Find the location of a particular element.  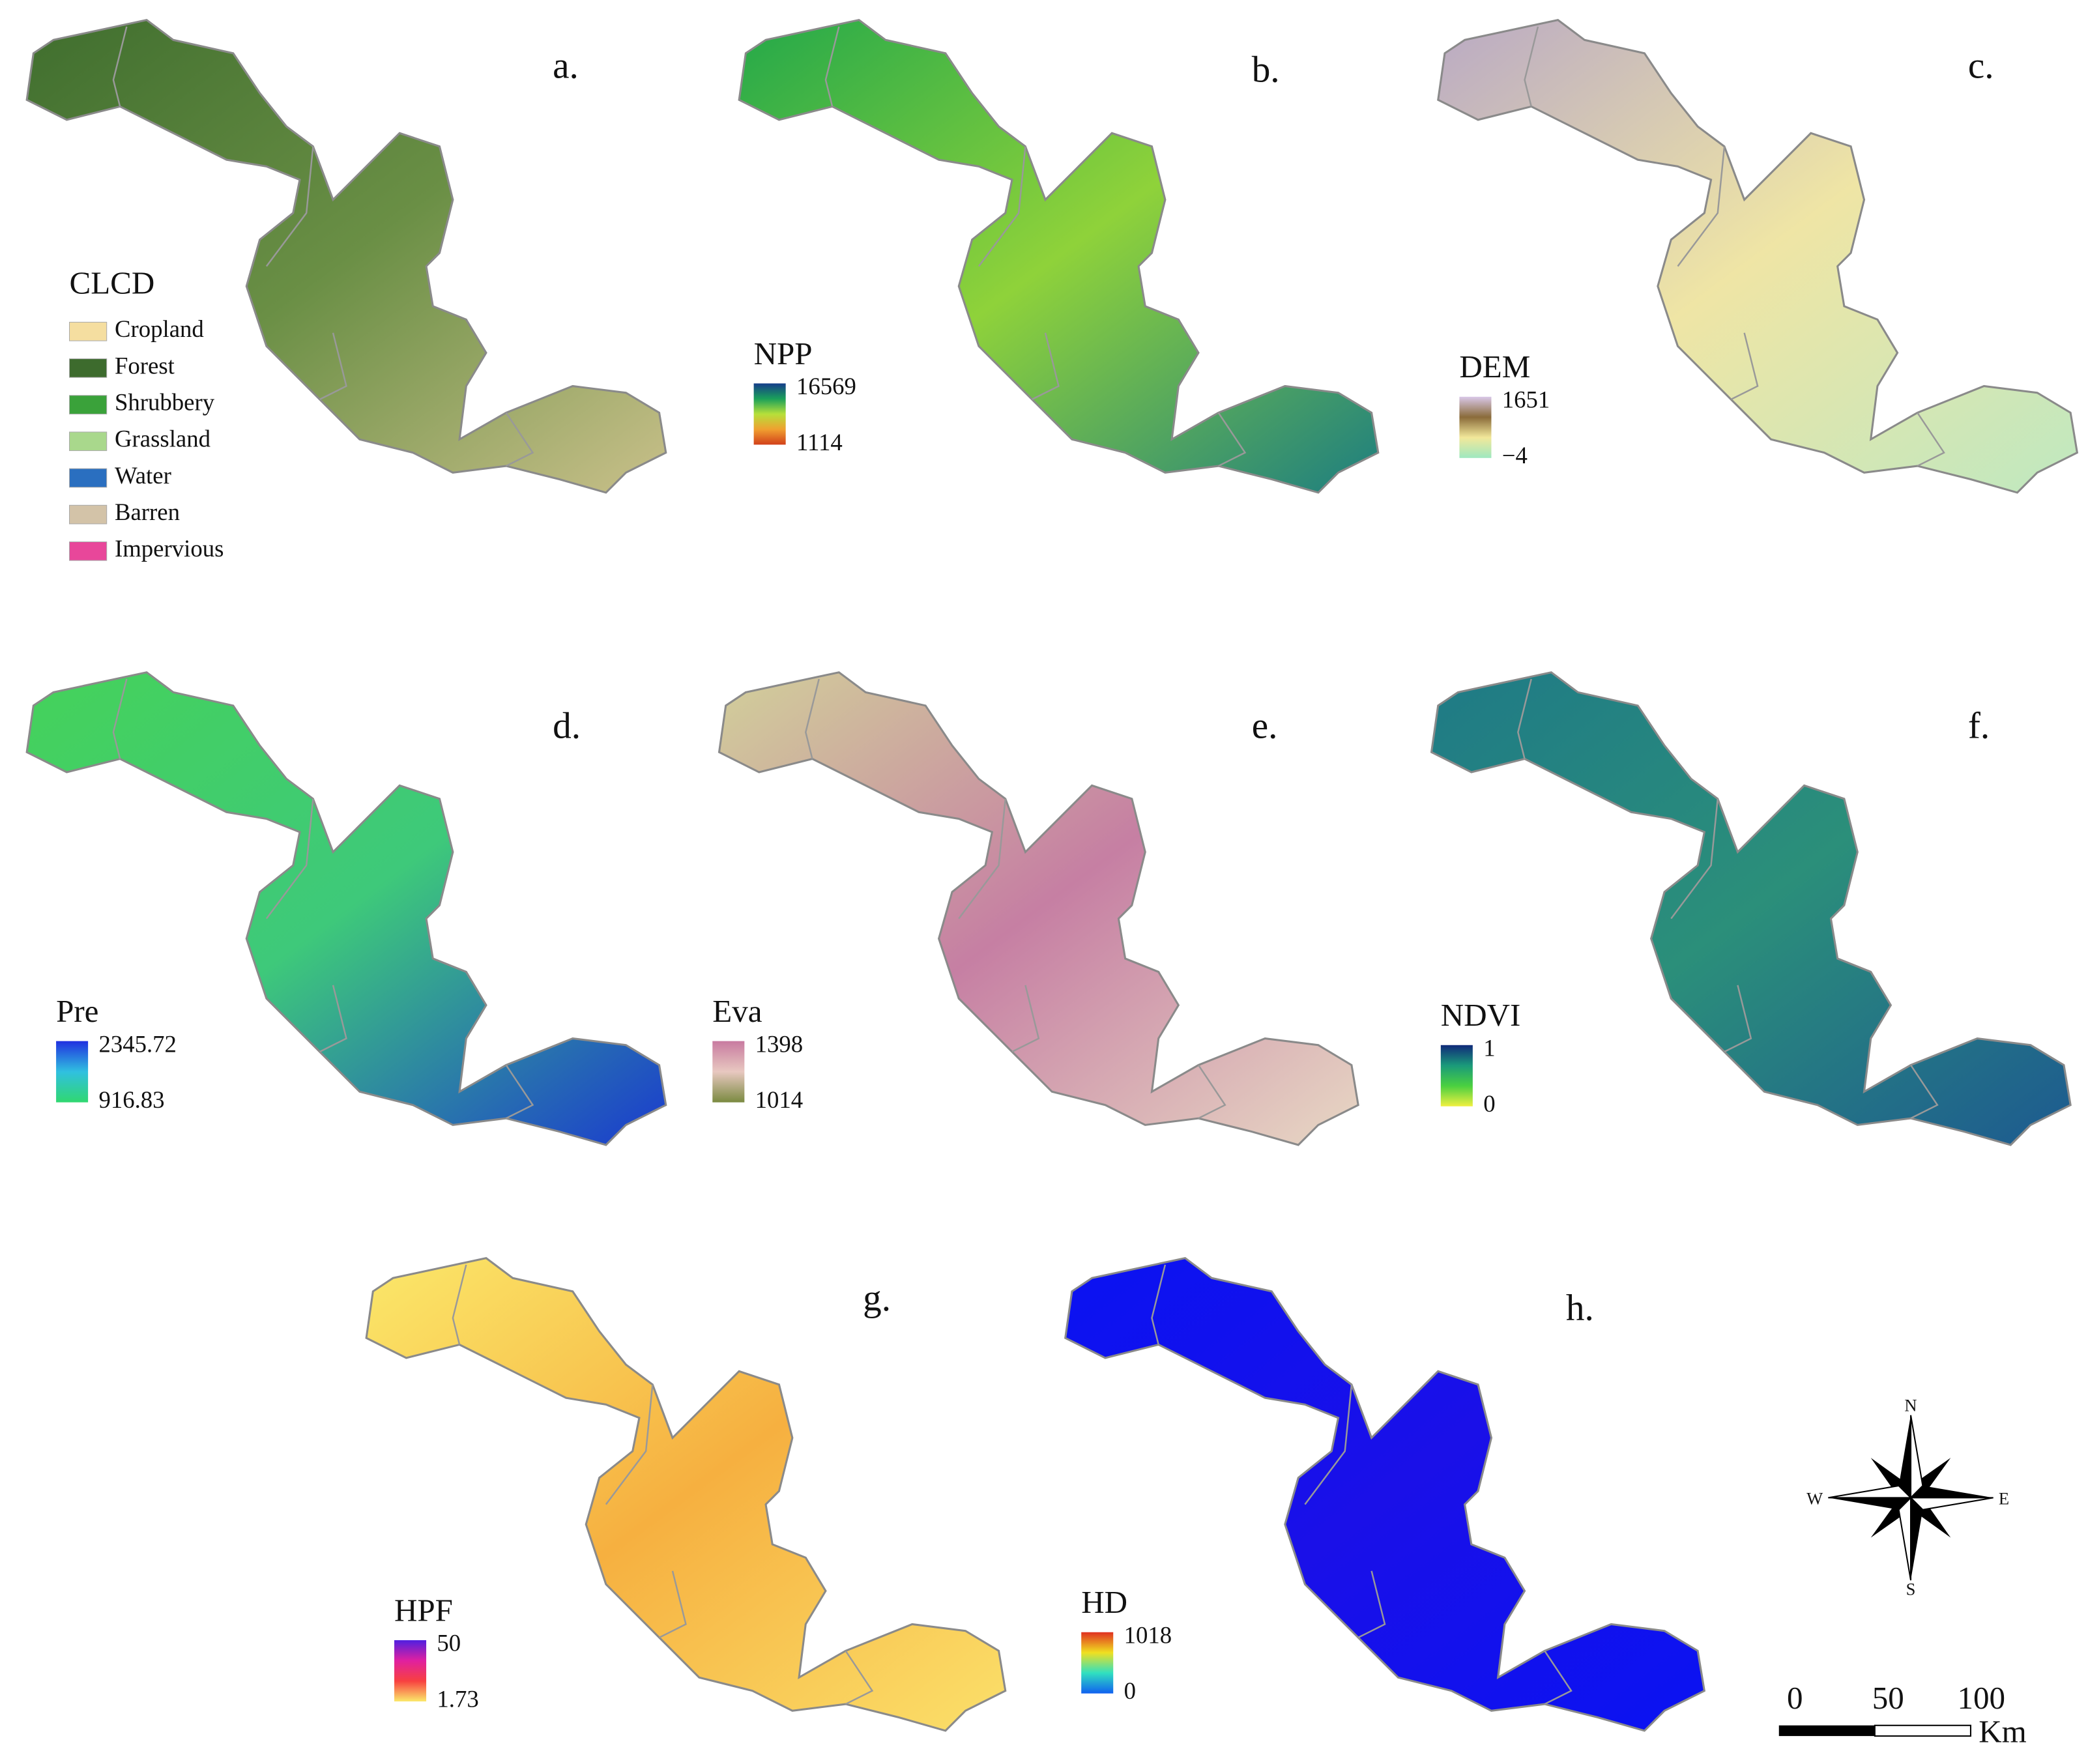

legend-title: NPP is located at coordinates (784, 353).